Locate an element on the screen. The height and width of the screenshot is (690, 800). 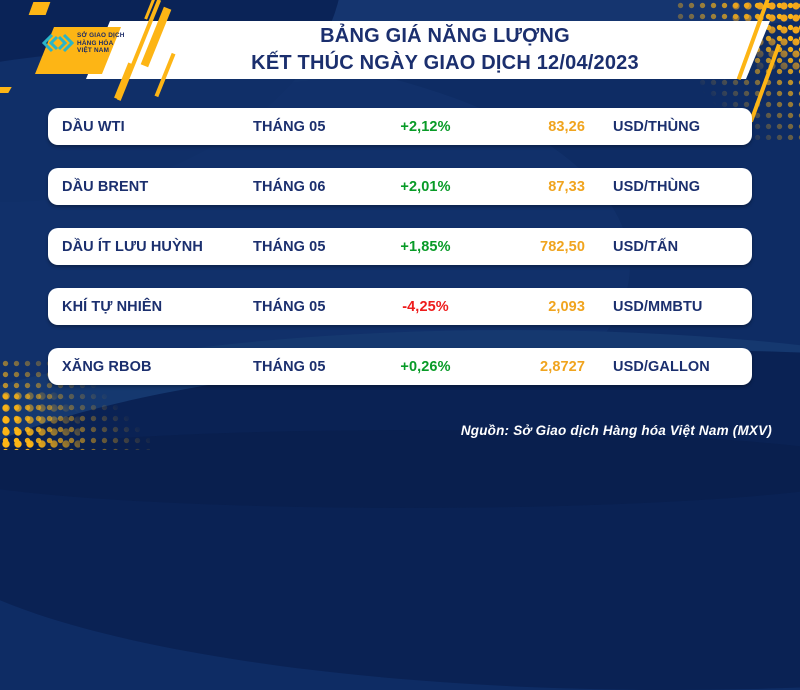
change-percent: +2,12% is located at coordinates (425, 126).